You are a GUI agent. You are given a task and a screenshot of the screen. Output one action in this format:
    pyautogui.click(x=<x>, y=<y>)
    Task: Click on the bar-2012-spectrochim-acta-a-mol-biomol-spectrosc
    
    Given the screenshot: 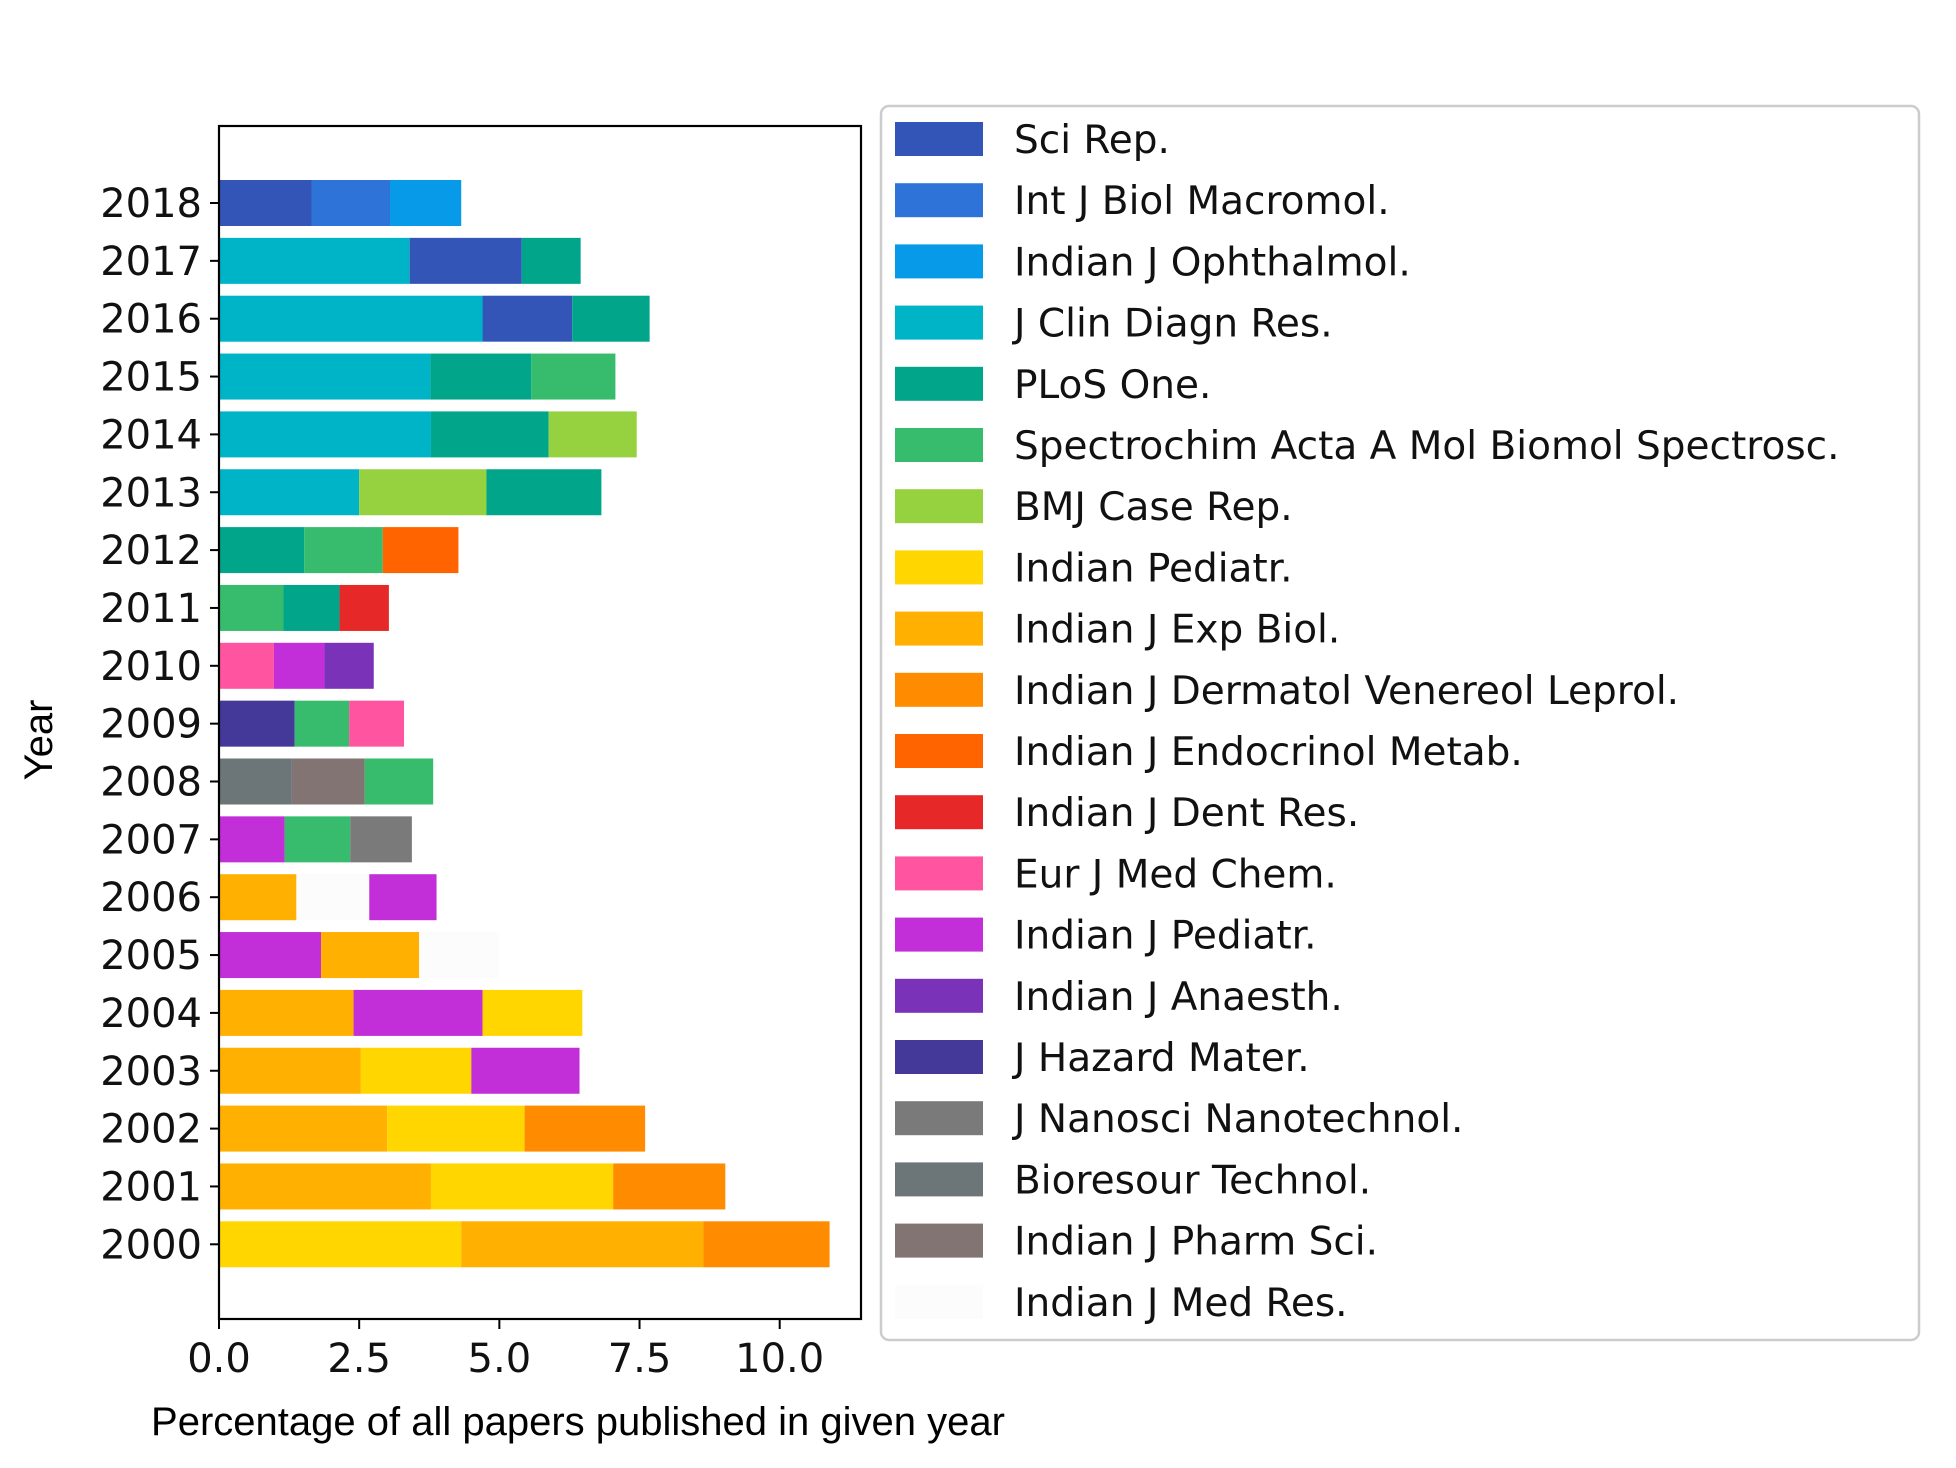 What is the action you would take?
    pyautogui.click(x=343, y=550)
    